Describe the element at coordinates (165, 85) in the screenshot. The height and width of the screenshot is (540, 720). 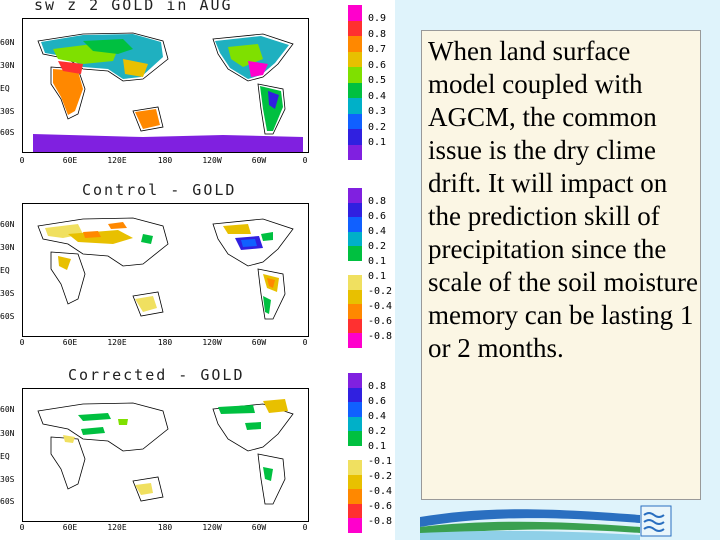
I see `map-sw-gold` at that location.